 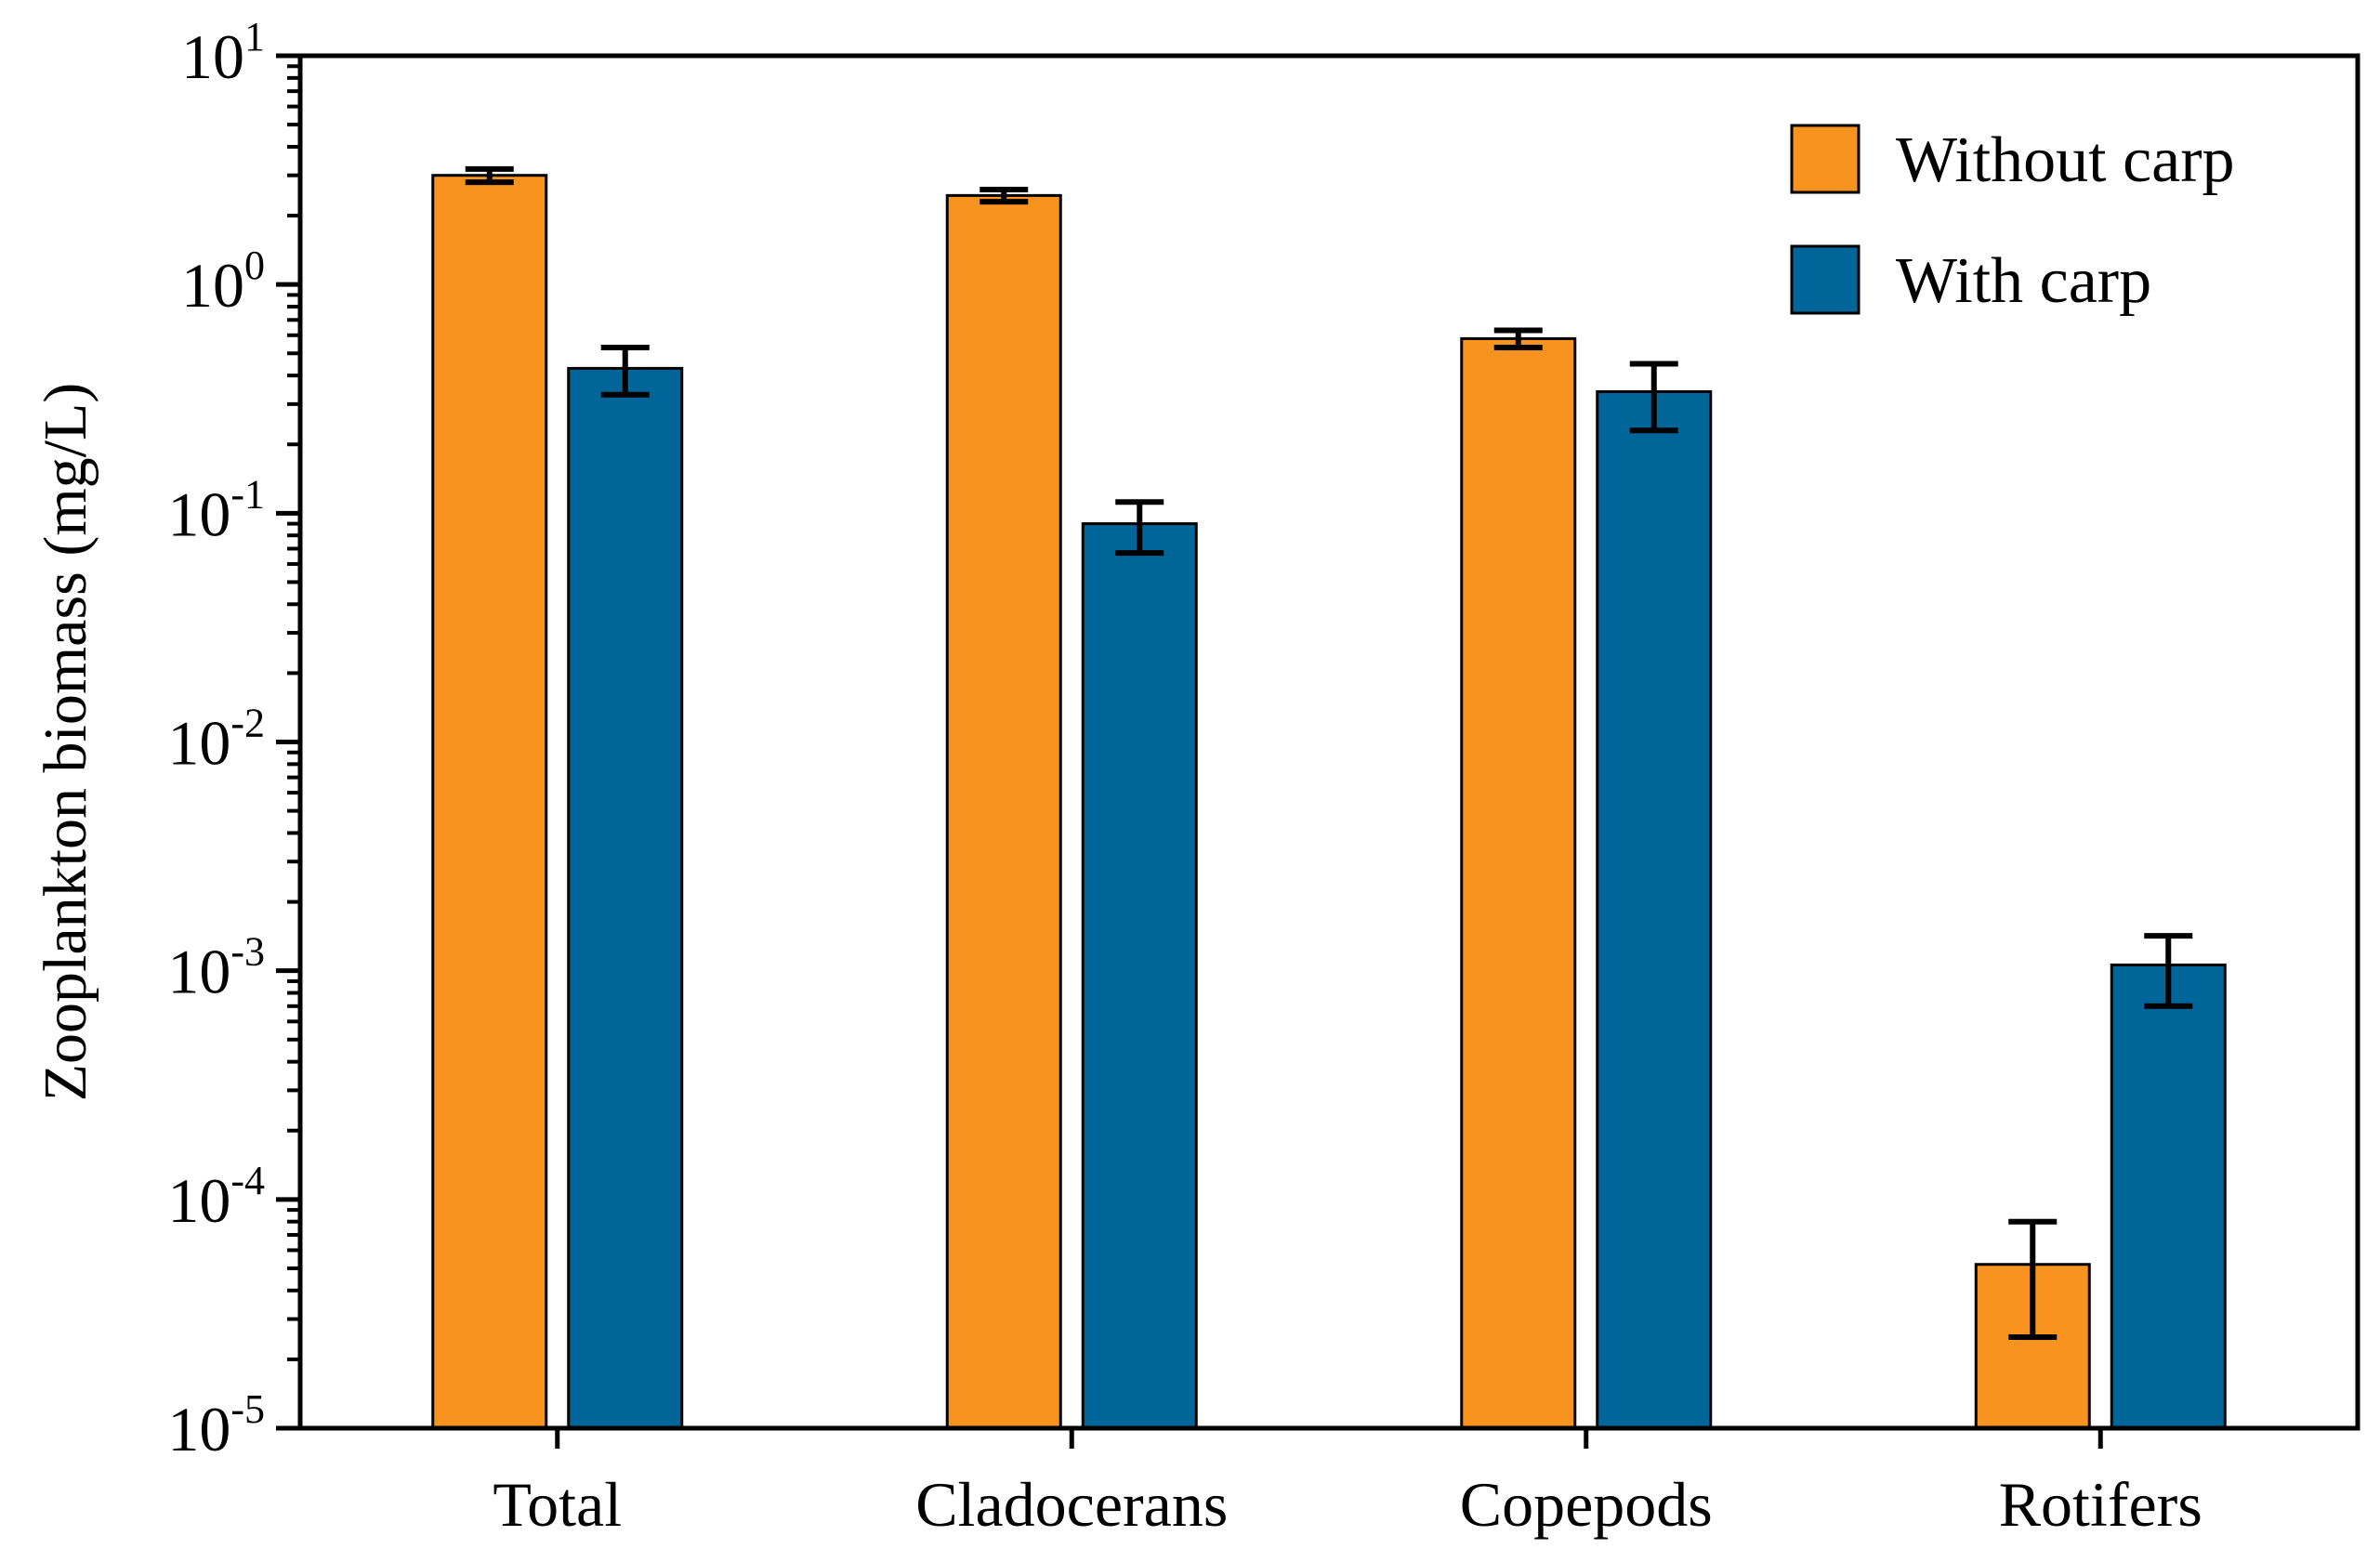 I want to click on y-tick-label: 10⁻⁵, so click(x=216, y=1425).